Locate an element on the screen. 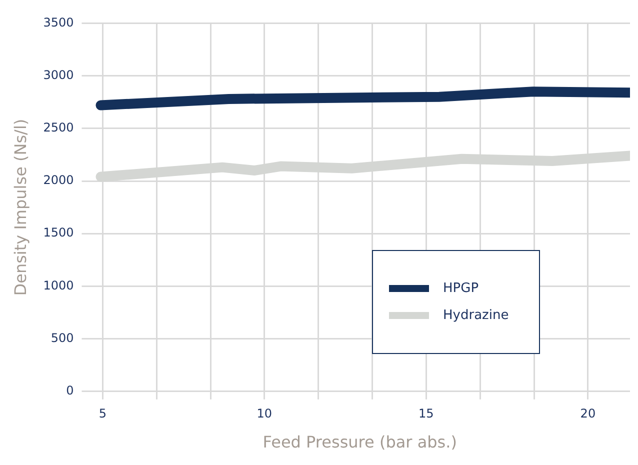  y-tick-label: 1000 is located at coordinates (58, 285).